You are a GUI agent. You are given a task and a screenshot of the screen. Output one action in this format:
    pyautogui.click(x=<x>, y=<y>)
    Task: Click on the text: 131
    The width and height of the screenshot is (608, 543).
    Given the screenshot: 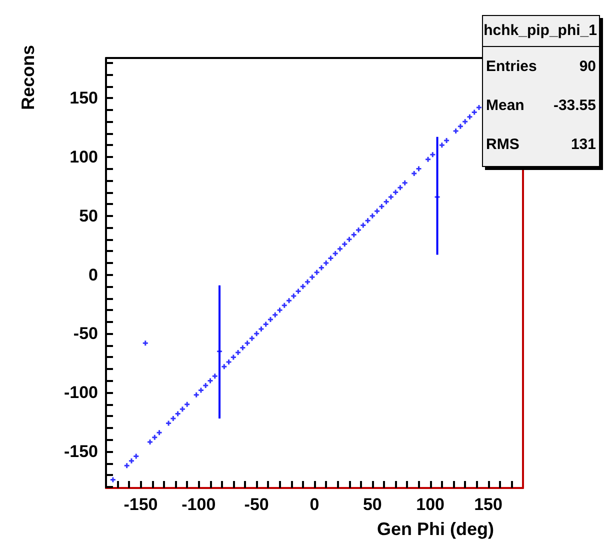 What is the action you would take?
    pyautogui.click(x=583, y=145)
    